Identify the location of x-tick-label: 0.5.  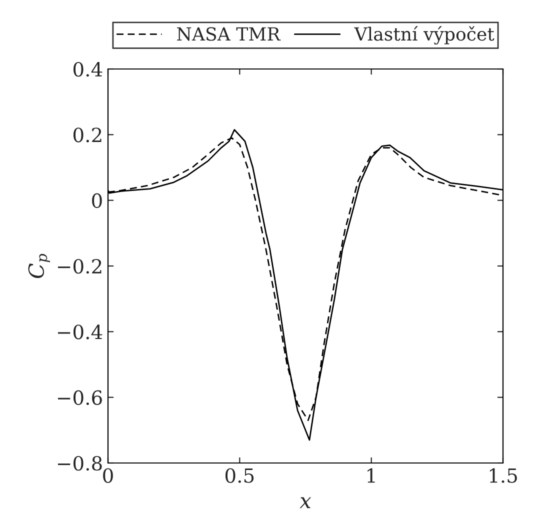
(239, 475).